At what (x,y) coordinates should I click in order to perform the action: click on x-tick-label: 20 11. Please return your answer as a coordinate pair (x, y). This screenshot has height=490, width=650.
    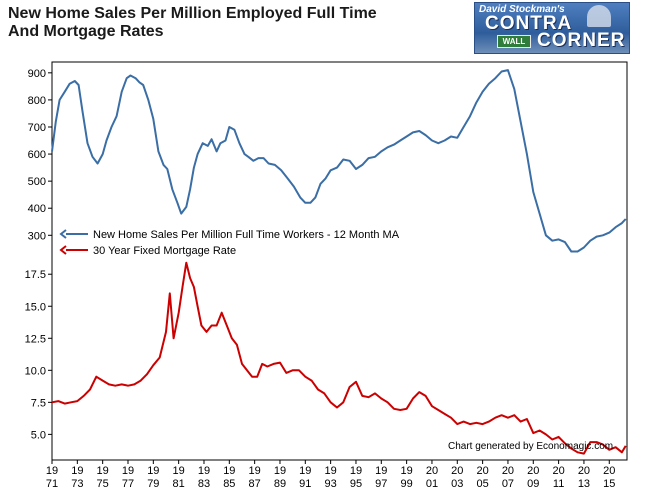
    Looking at the image, I should click on (558, 477).